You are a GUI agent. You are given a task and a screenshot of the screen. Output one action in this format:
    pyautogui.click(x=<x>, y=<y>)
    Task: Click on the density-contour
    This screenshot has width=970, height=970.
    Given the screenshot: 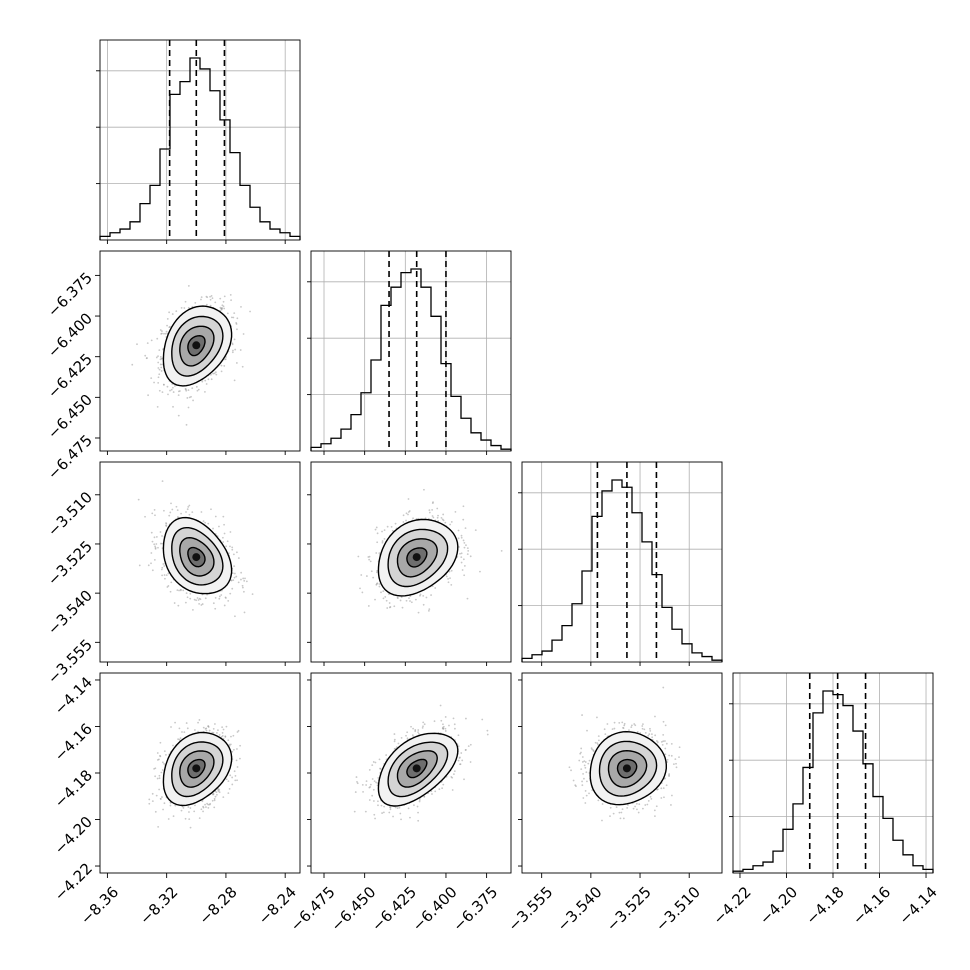 What is the action you would take?
    pyautogui.click(x=197, y=555)
    